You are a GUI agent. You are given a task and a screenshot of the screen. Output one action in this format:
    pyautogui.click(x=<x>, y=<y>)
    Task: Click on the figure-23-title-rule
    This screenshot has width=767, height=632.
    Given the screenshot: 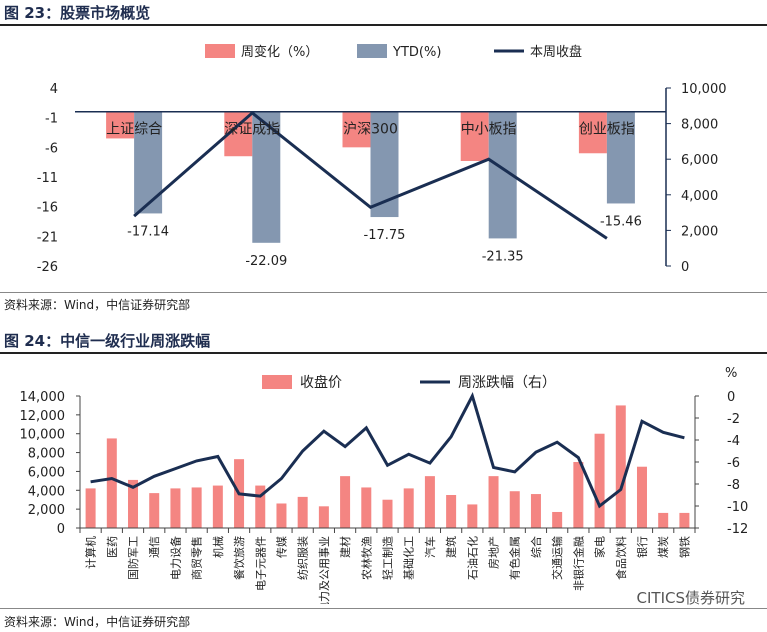 What is the action you would take?
    pyautogui.click(x=383, y=25)
    